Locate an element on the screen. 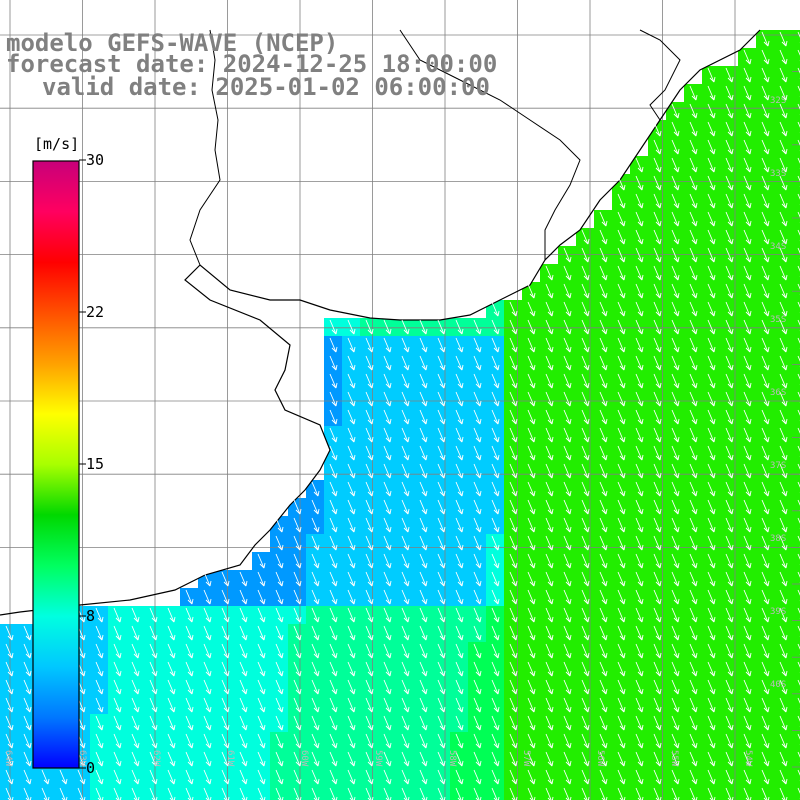 This screenshot has width=800, height=800. lon-label: 57W is located at coordinates (526, 758).